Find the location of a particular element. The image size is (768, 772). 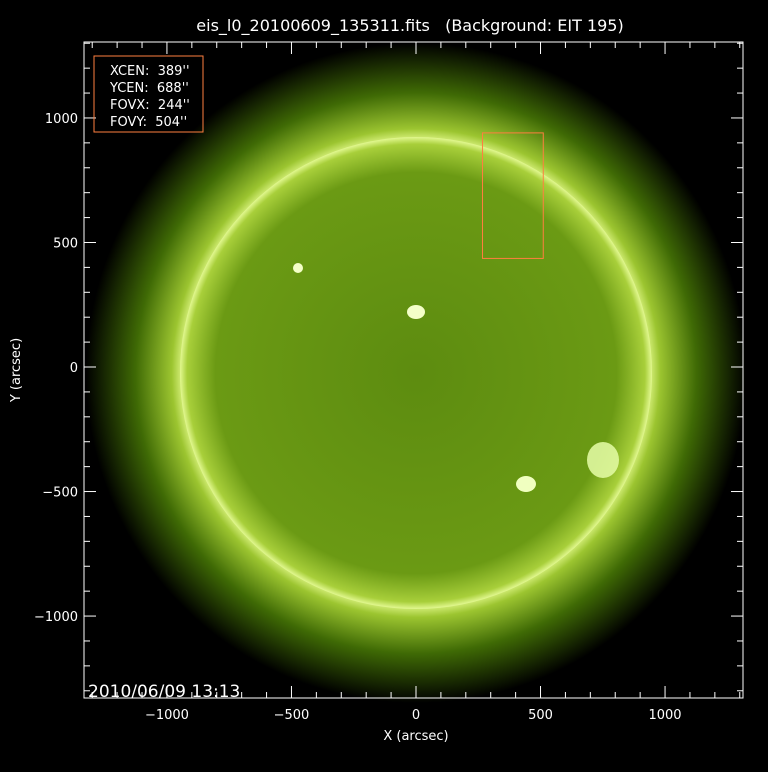

info-ycen: YCEN: 688'' is located at coordinates (149, 88).